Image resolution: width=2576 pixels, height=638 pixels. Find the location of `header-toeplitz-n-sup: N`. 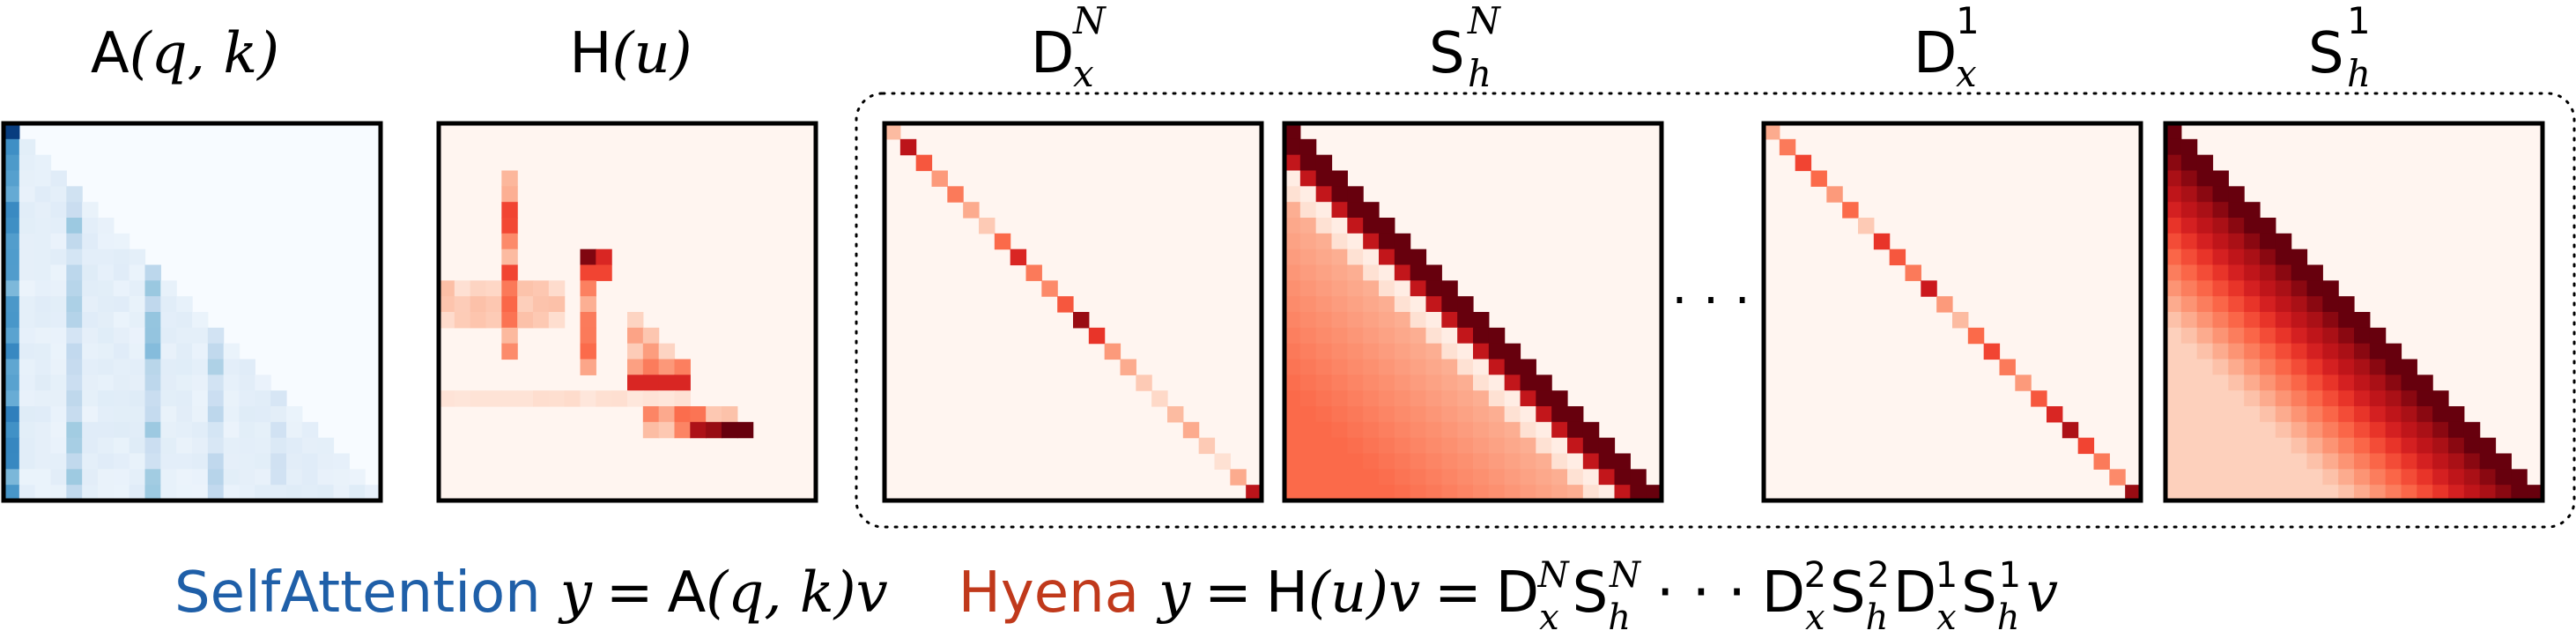

header-toeplitz-n-sup: N is located at coordinates (1484, 21).